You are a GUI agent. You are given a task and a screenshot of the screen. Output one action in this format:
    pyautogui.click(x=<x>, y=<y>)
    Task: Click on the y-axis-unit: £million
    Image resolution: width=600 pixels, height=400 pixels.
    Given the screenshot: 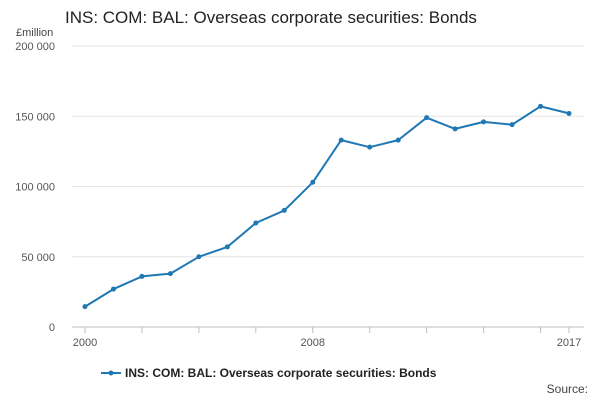 What is the action you would take?
    pyautogui.click(x=35, y=33)
    